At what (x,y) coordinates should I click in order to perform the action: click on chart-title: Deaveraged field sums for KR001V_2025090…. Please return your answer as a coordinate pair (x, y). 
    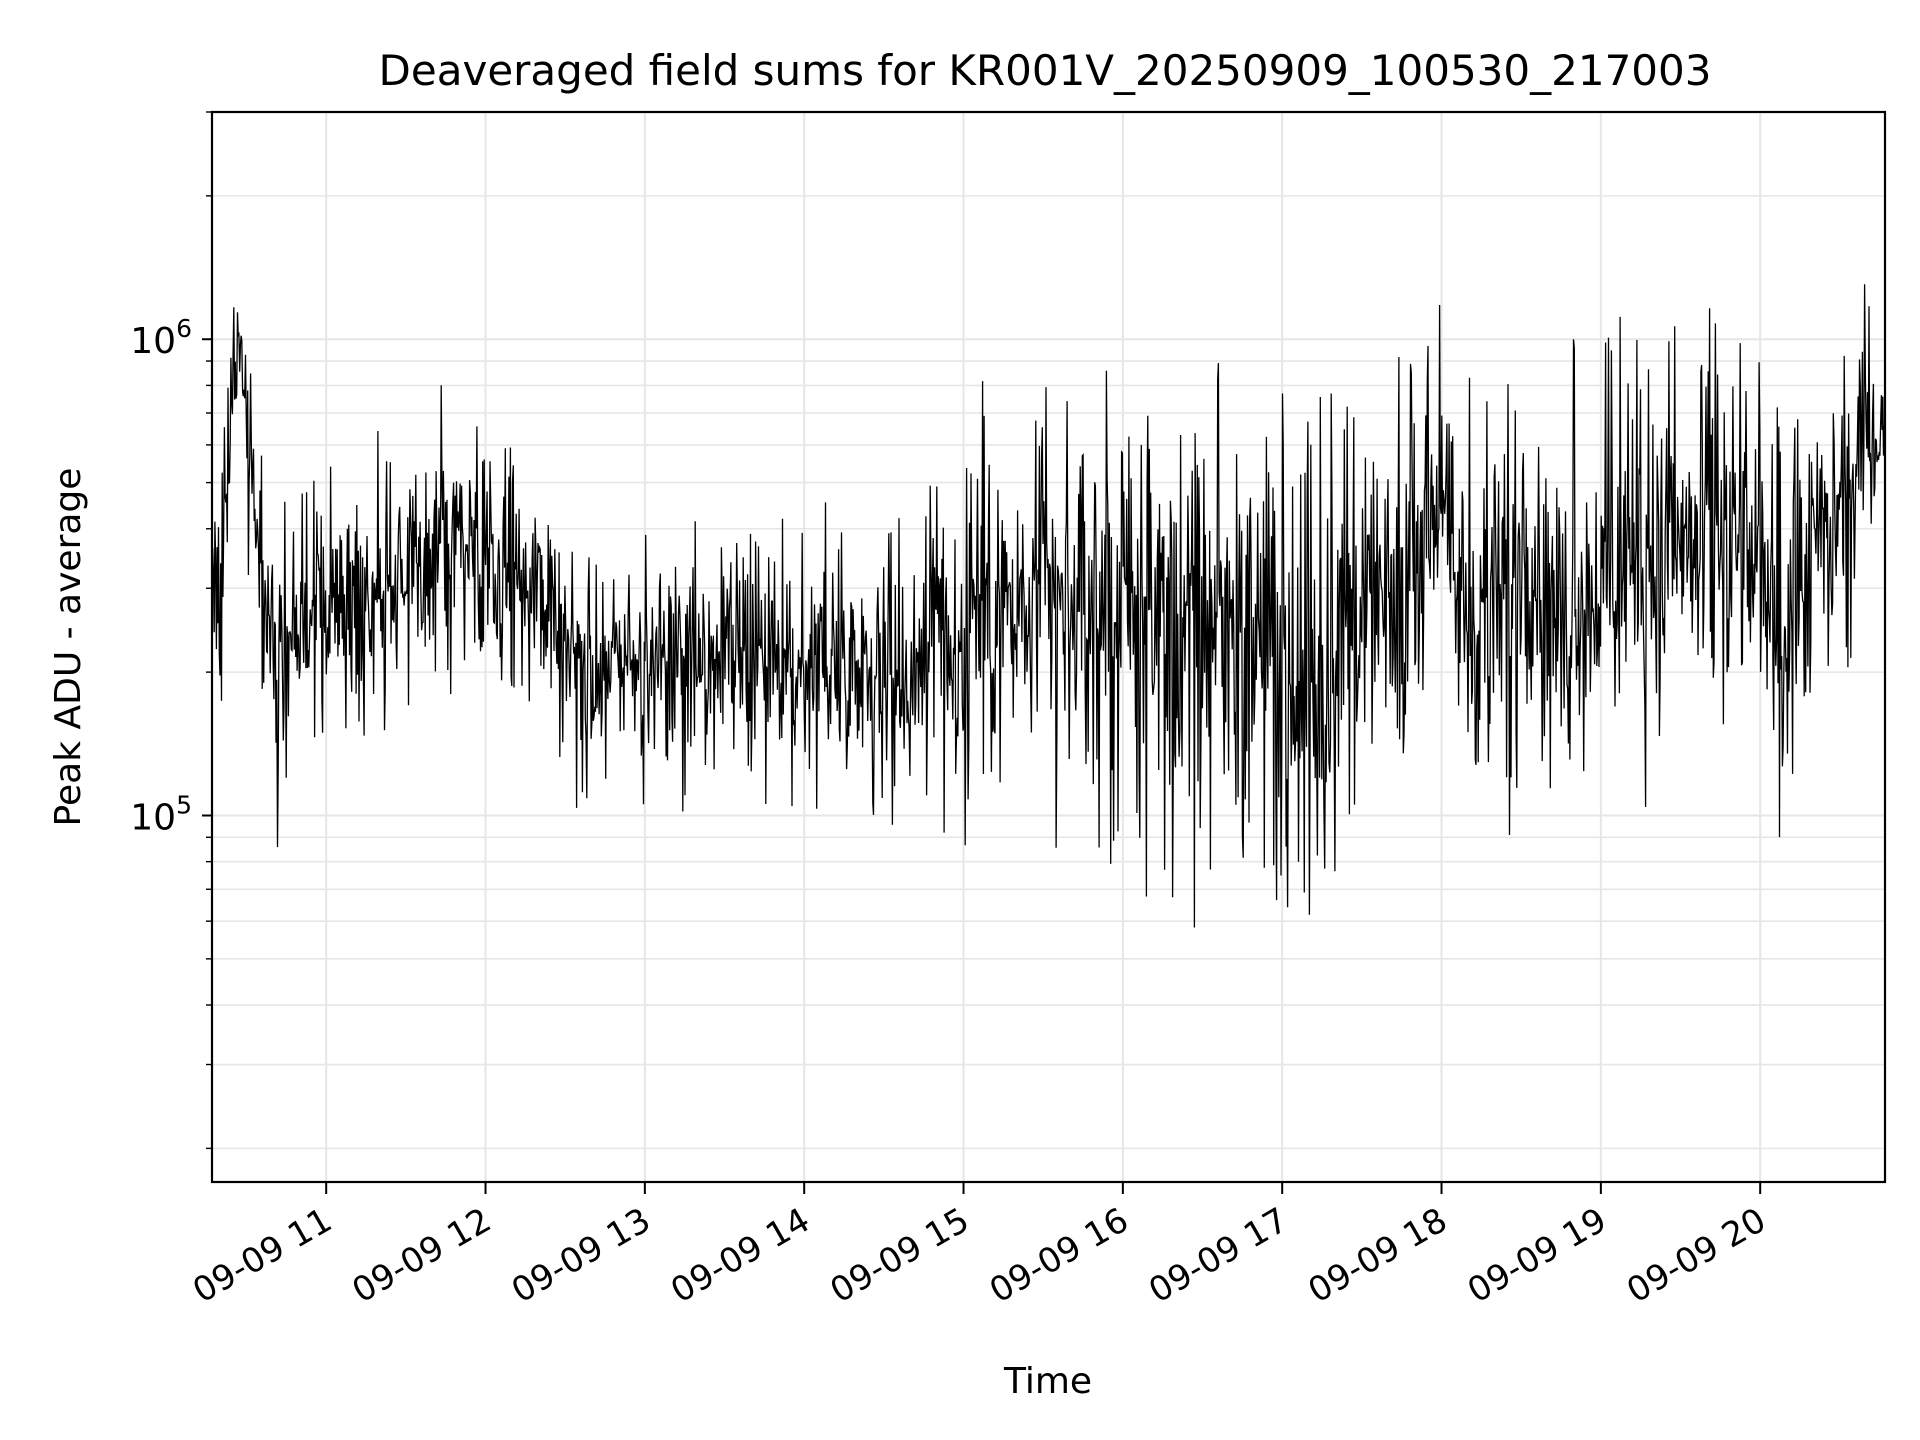
    Looking at the image, I should click on (1045, 70).